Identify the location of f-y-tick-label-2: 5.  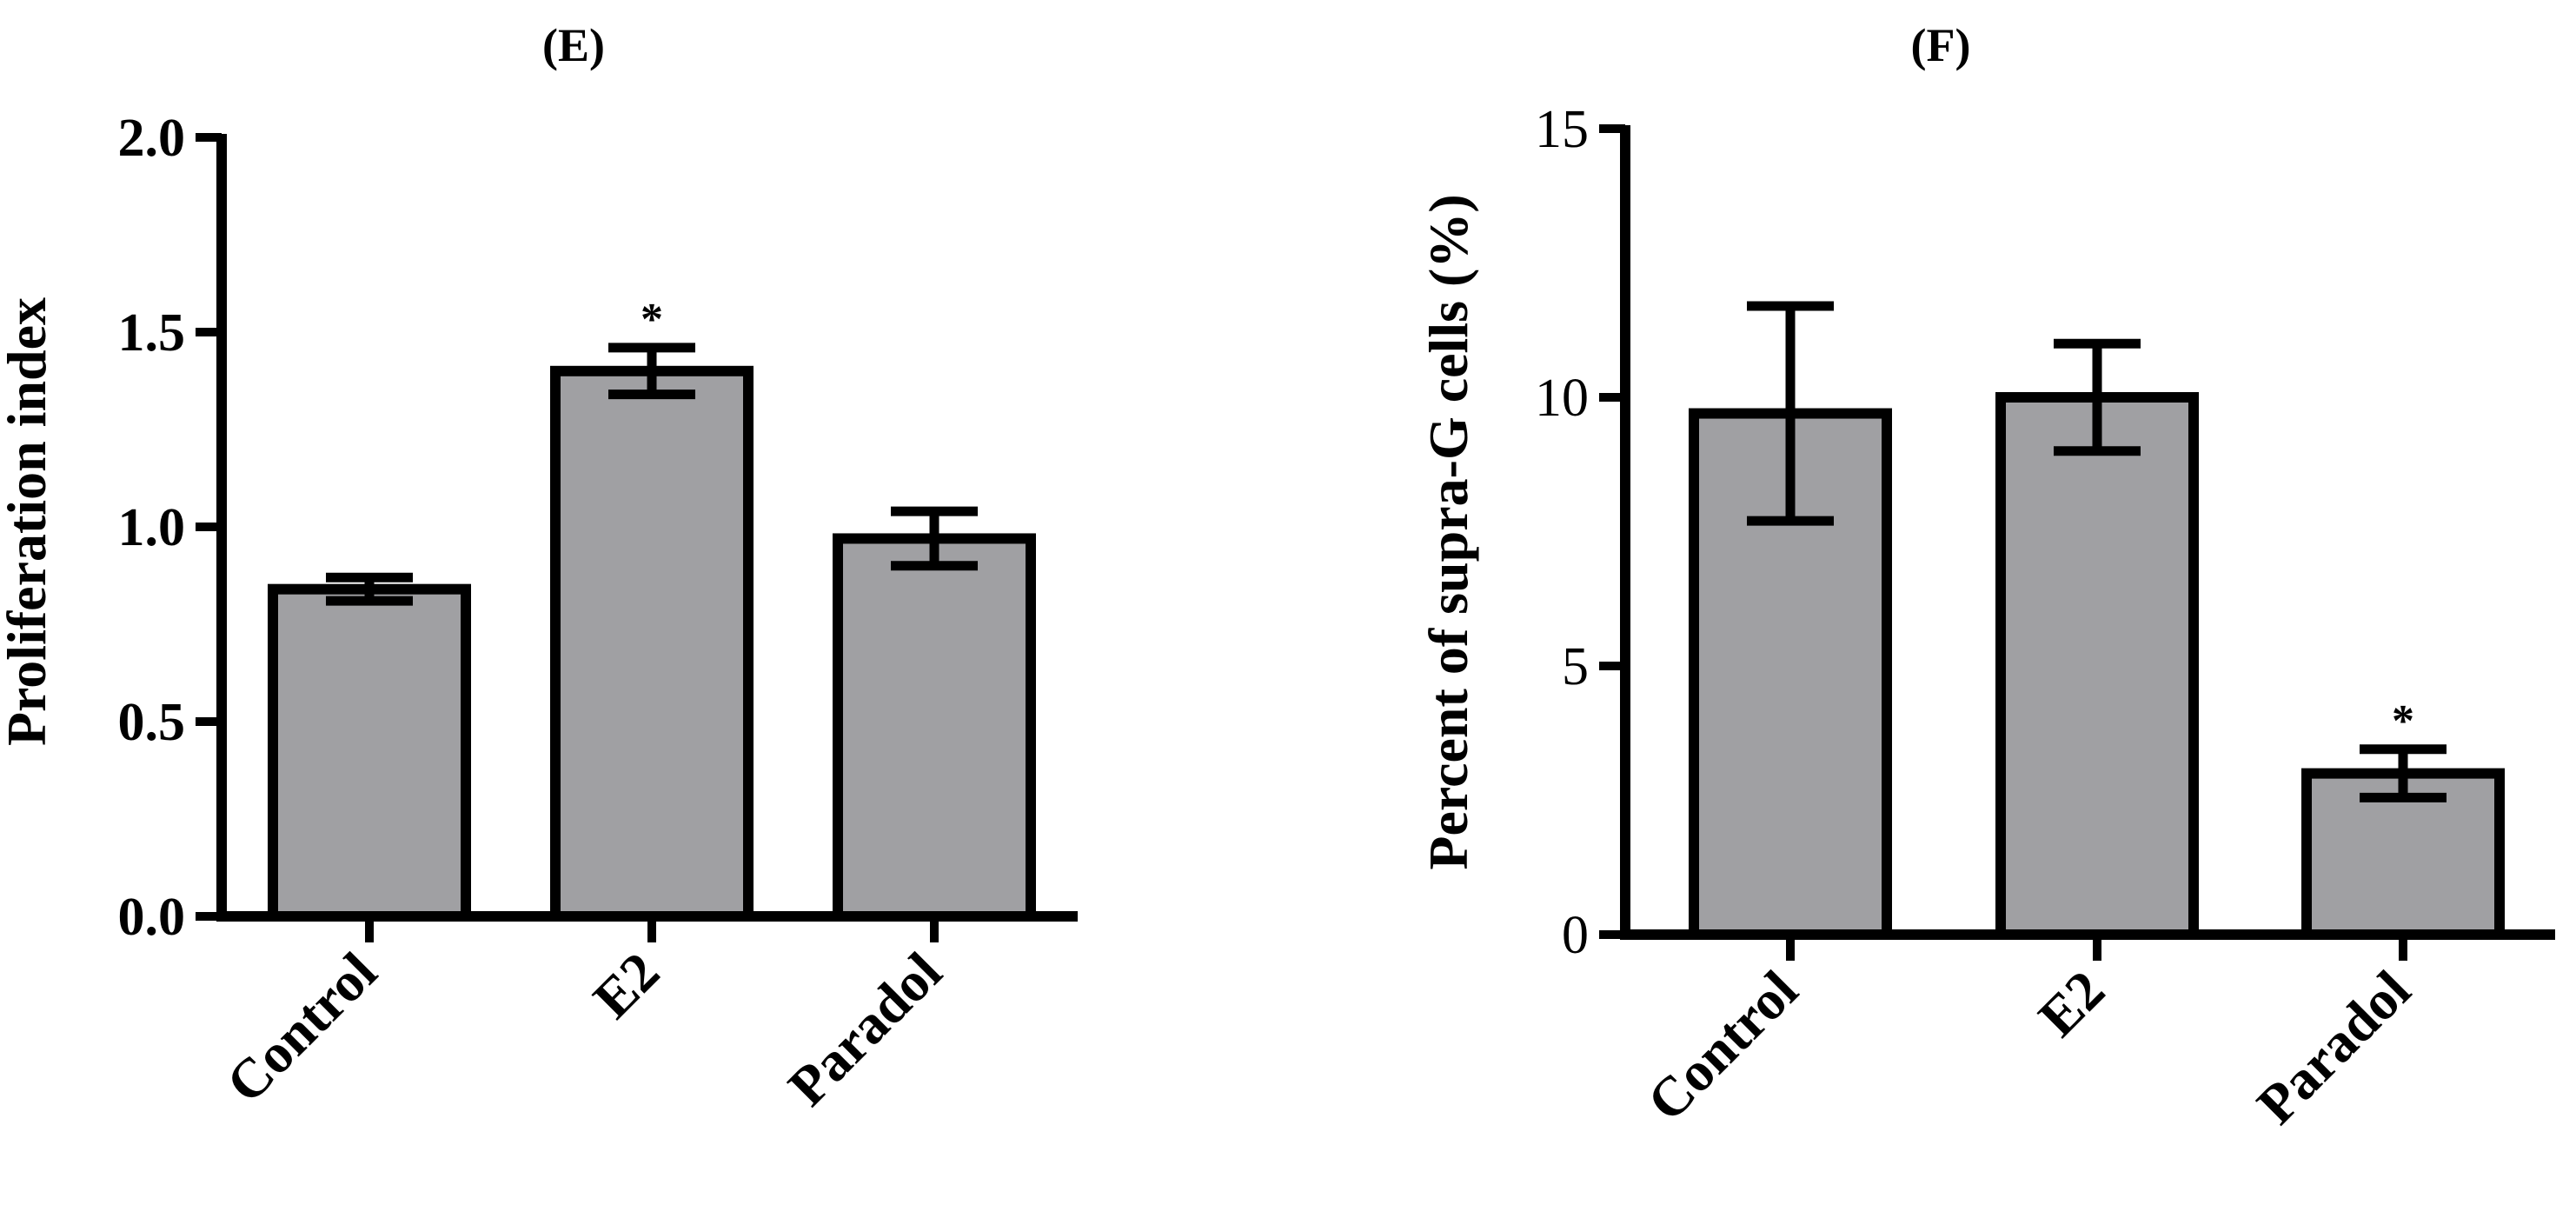
(1575, 666).